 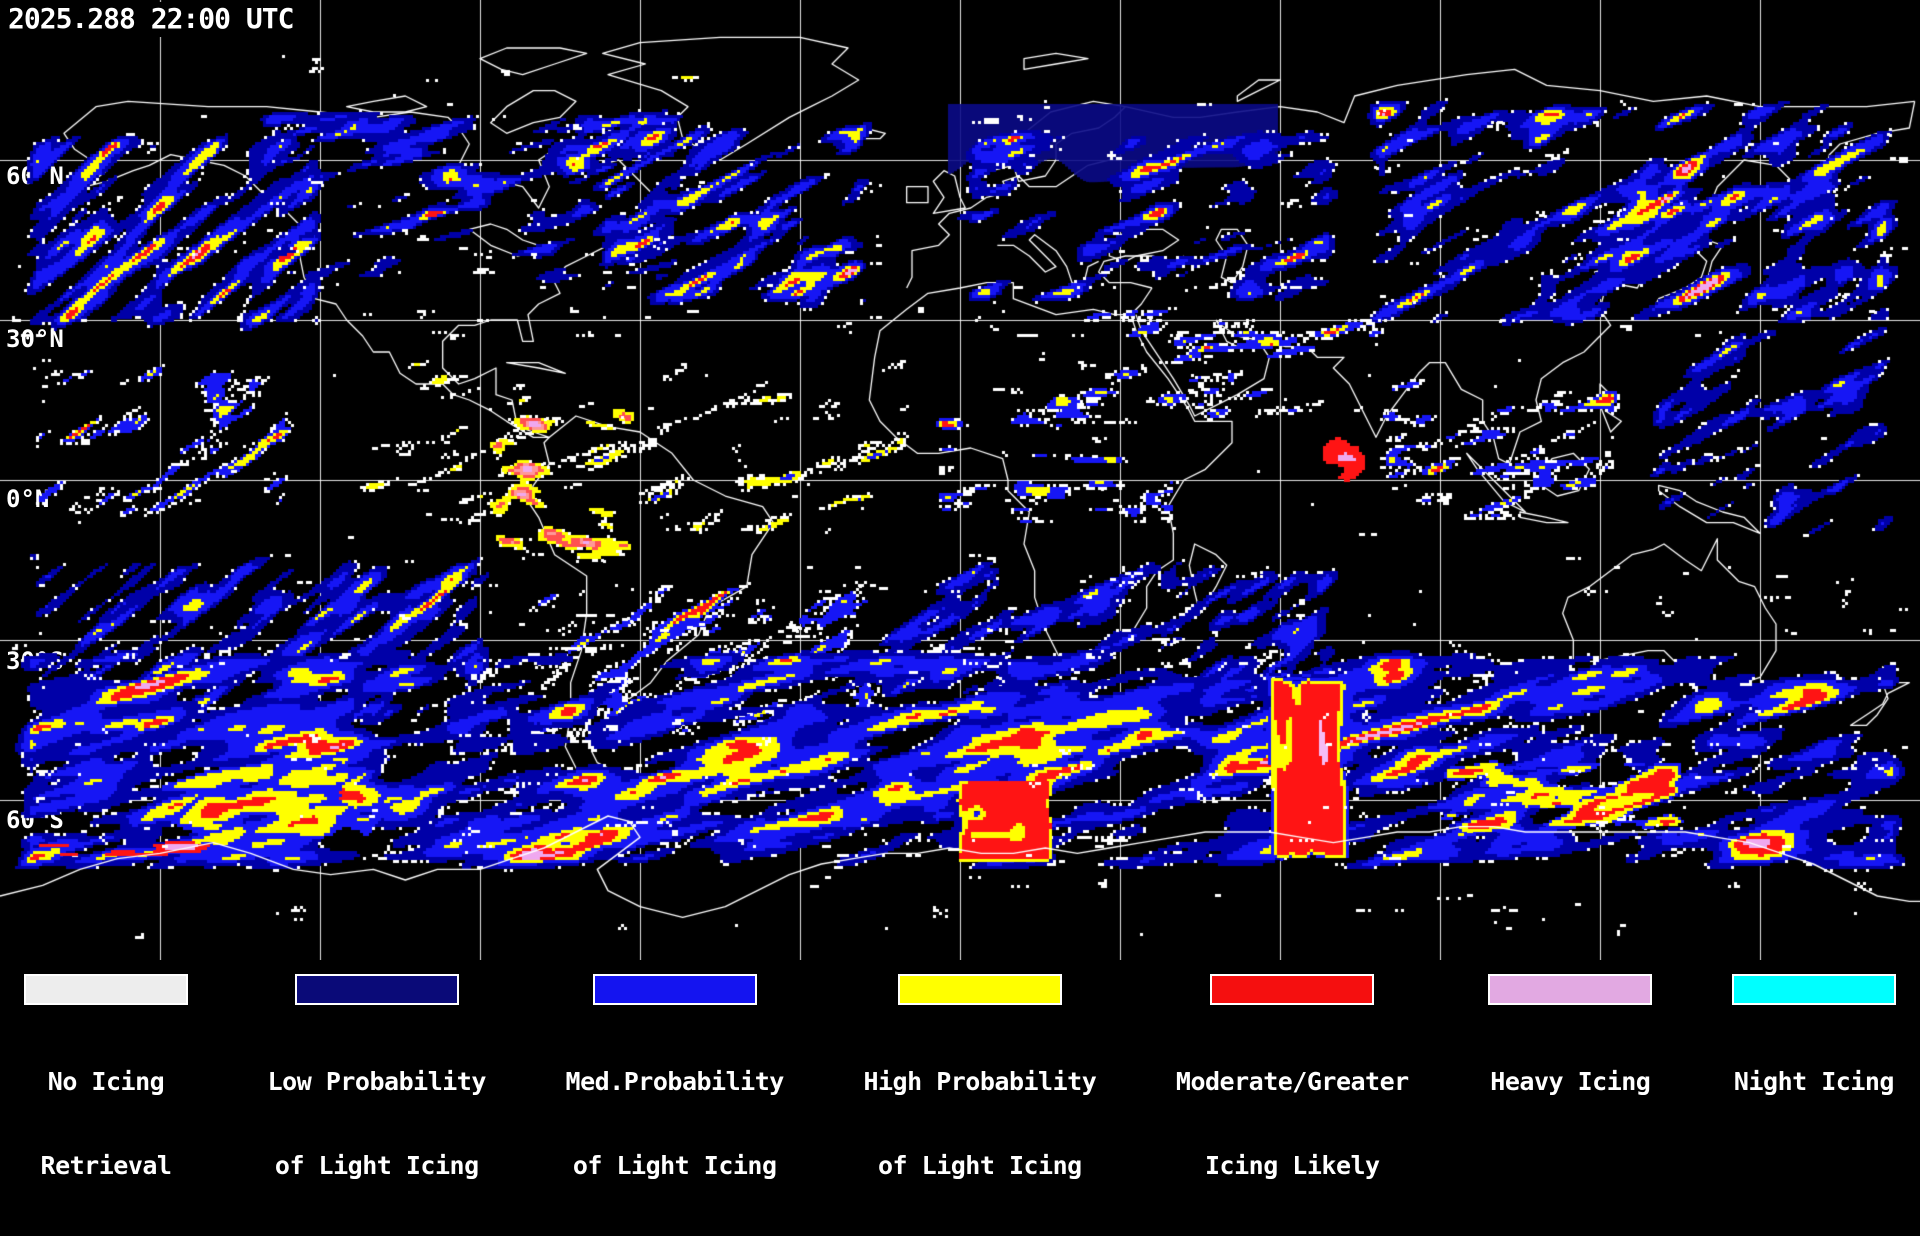 What do you see at coordinates (1814, 1081) in the screenshot?
I see `night-icing-label: Night Icing` at bounding box center [1814, 1081].